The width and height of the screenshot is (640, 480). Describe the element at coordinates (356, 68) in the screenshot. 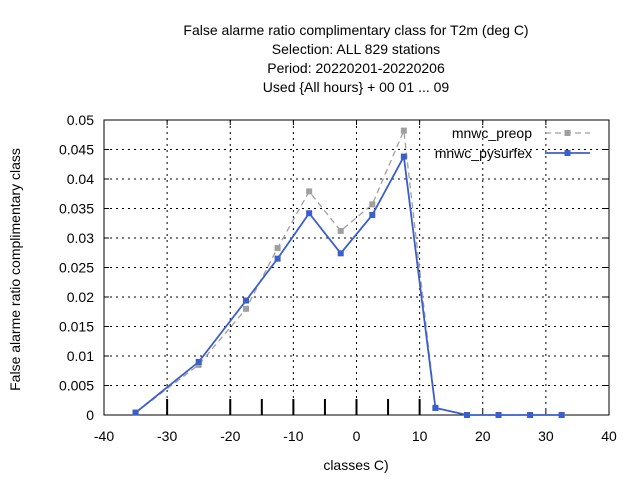

I see `title-line-3: Period: 20220201-20220206` at that location.